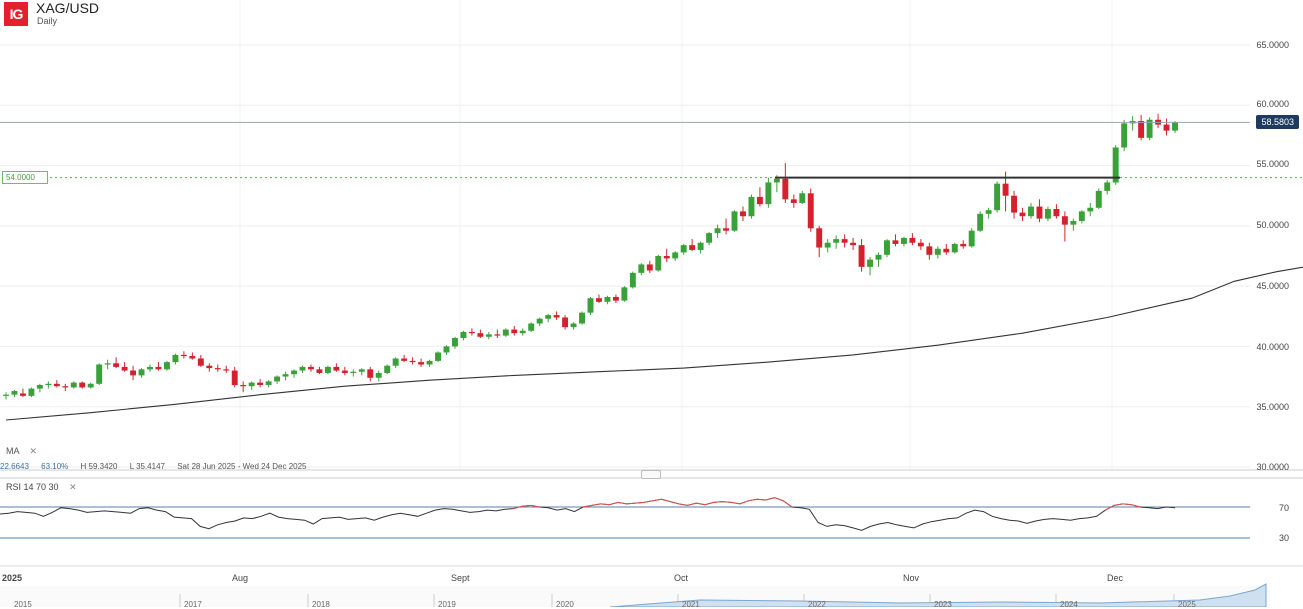  What do you see at coordinates (651, 474) in the screenshot?
I see `pane-resize-handle` at bounding box center [651, 474].